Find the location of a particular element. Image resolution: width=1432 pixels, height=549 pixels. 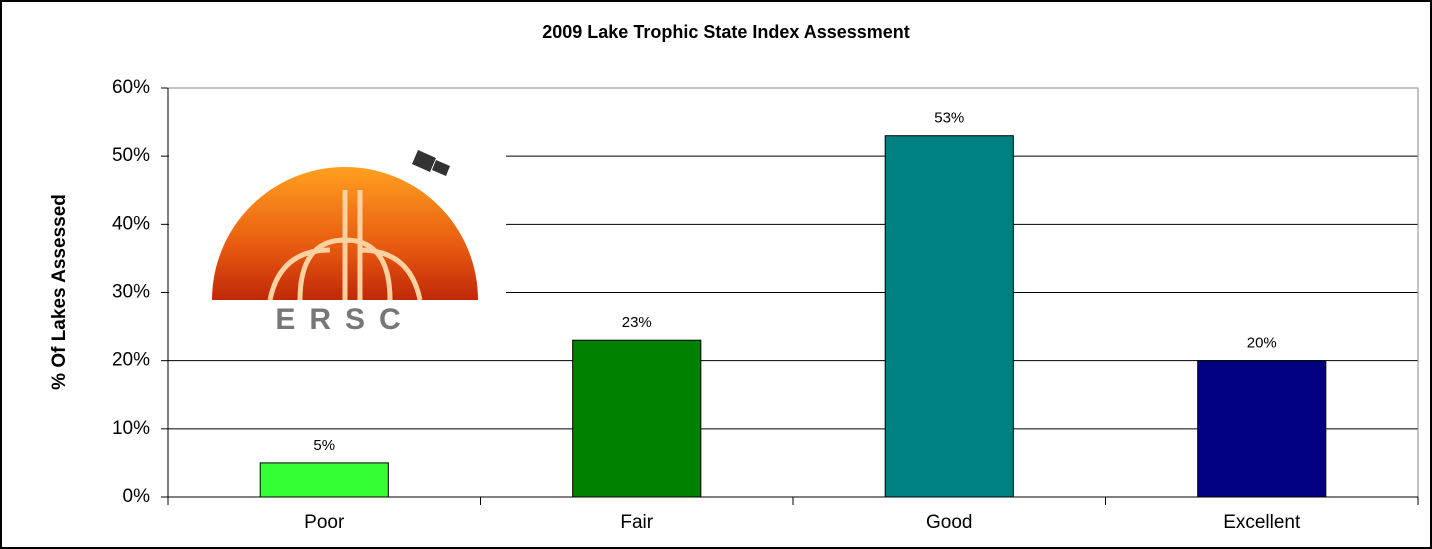

x-tick-label: Good is located at coordinates (949, 522).